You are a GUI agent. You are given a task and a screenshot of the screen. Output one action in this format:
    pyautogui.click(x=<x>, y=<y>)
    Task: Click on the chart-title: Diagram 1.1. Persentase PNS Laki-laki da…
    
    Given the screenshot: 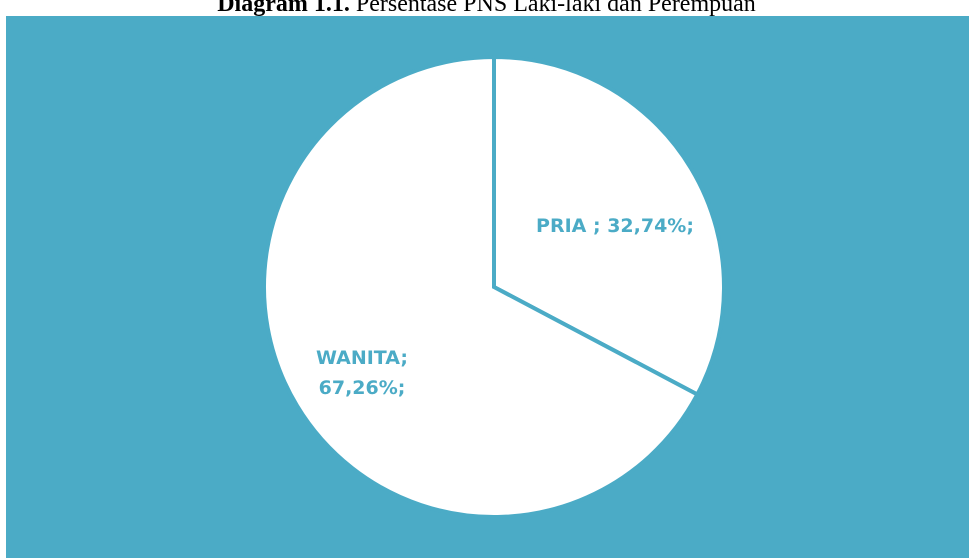 What is the action you would take?
    pyautogui.click(x=486, y=8)
    